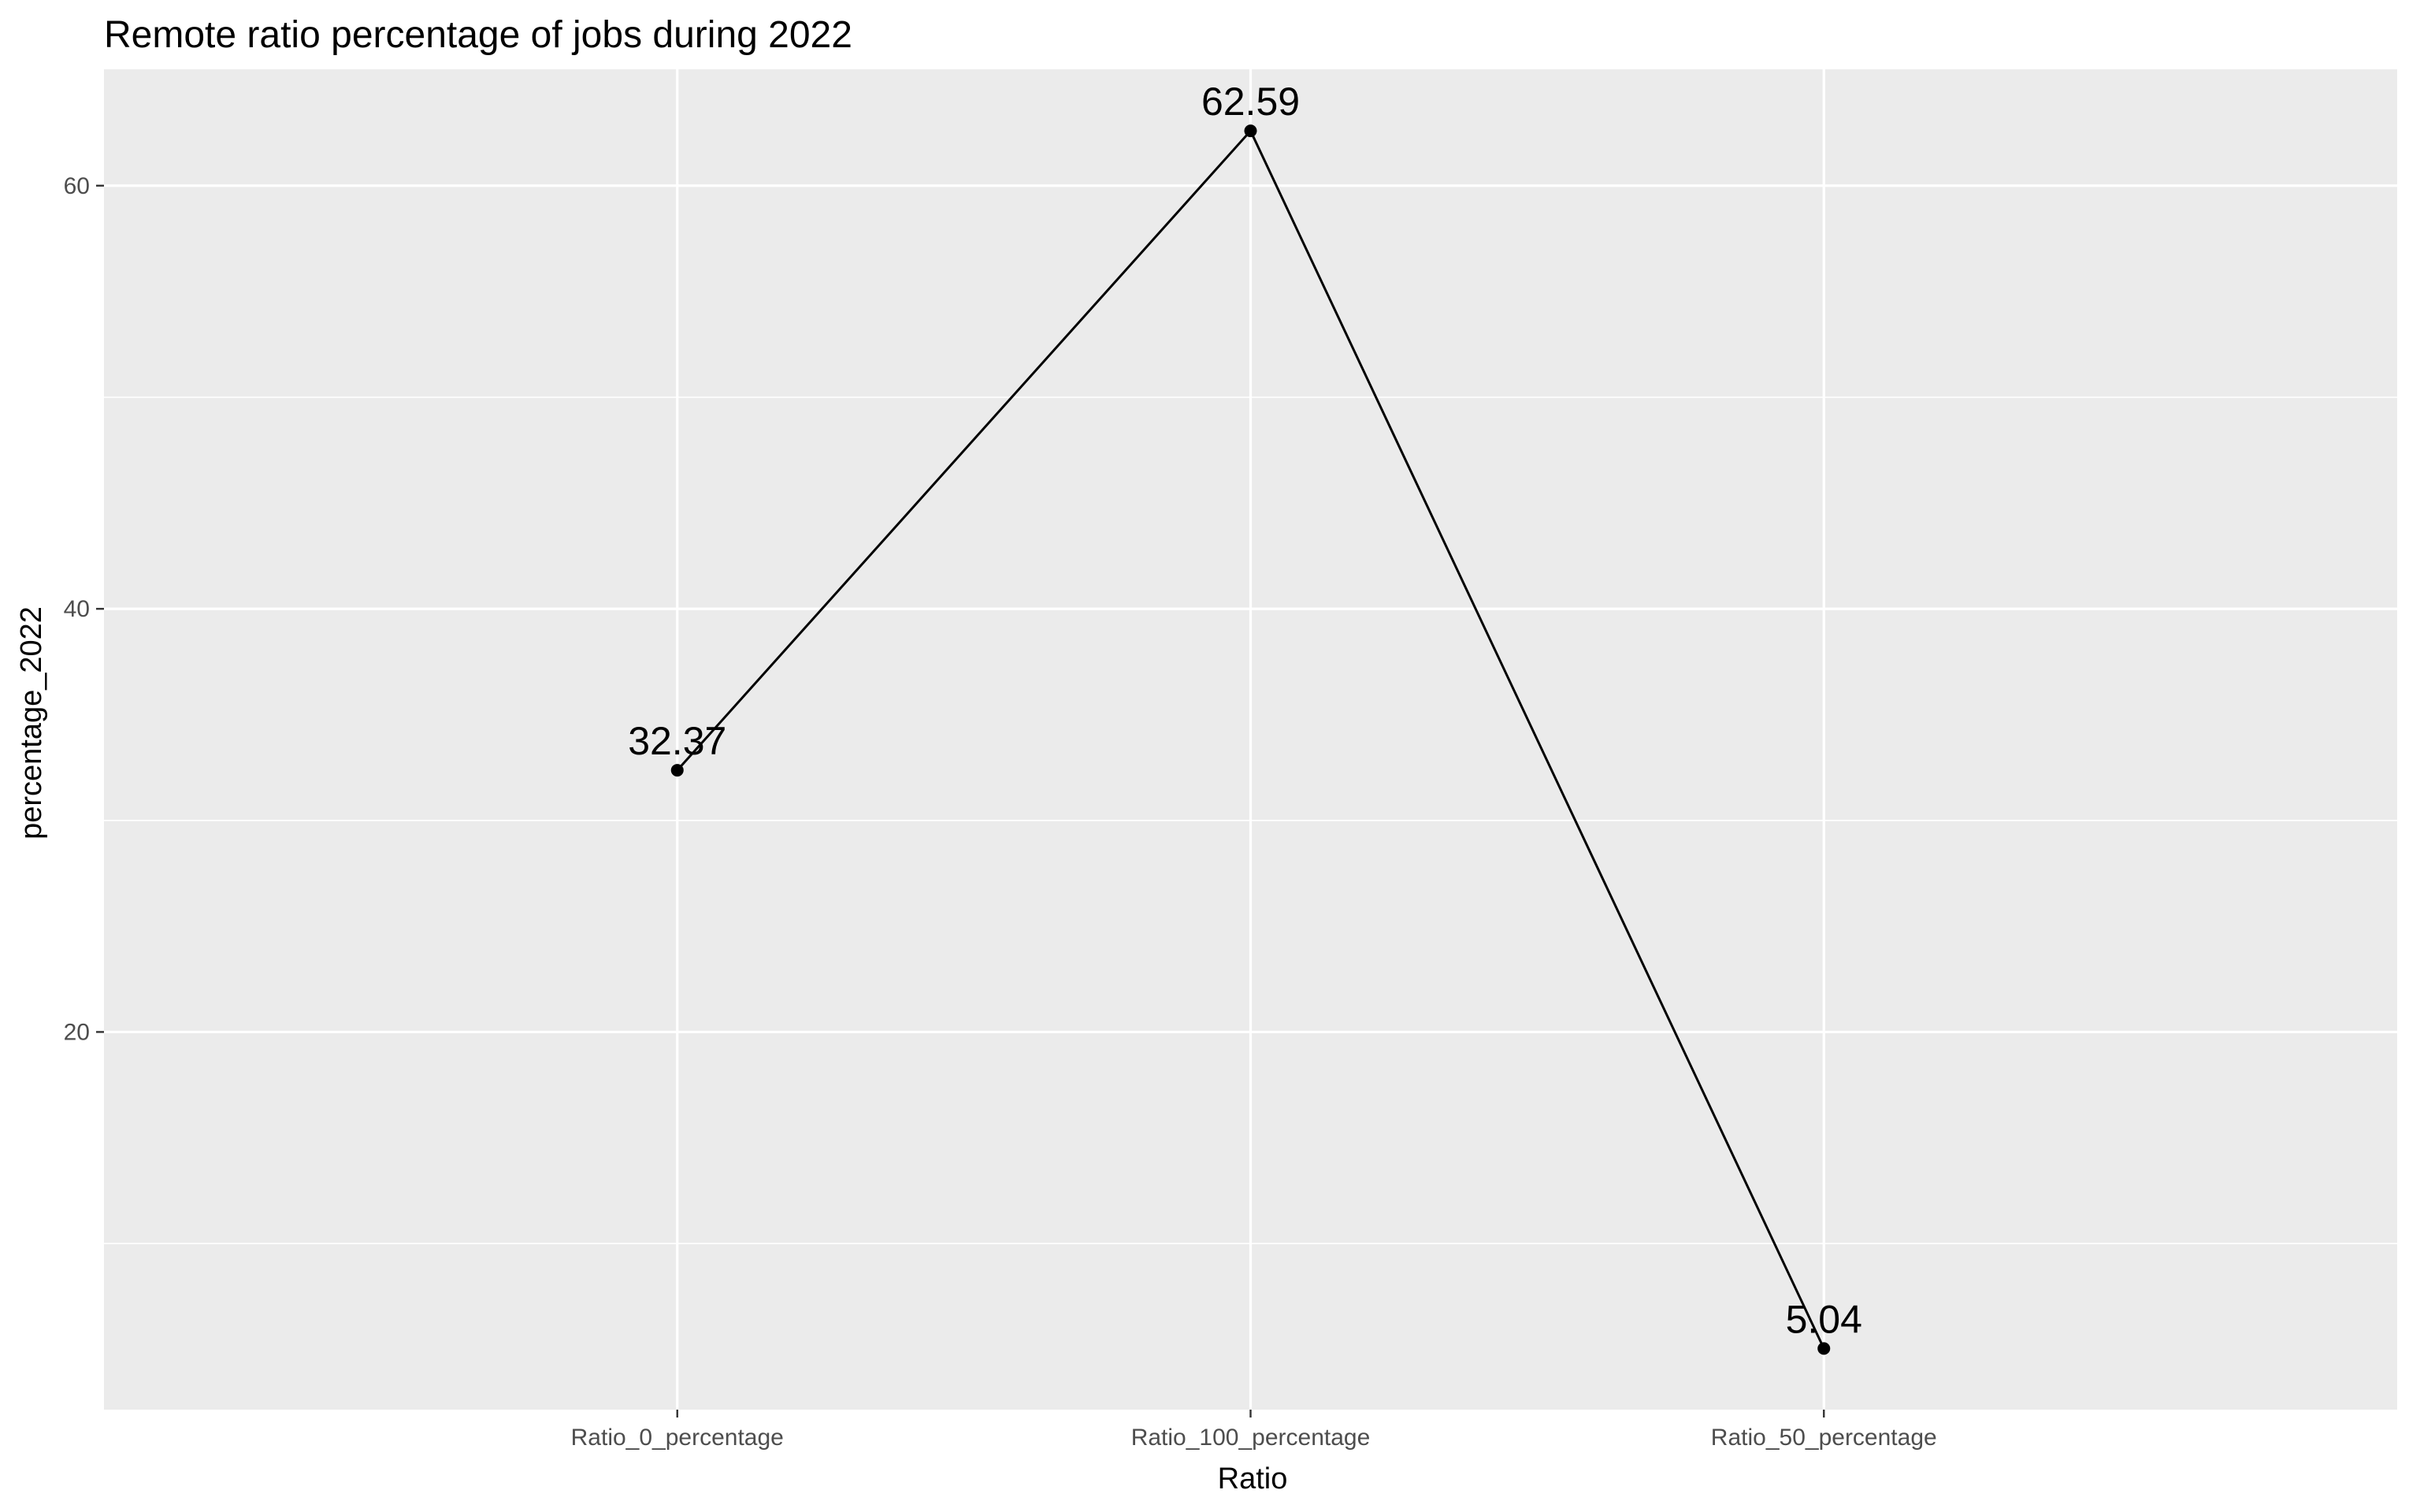 The height and width of the screenshot is (1512, 2420). What do you see at coordinates (77, 609) in the screenshot?
I see `y-tick-label: 40` at bounding box center [77, 609].